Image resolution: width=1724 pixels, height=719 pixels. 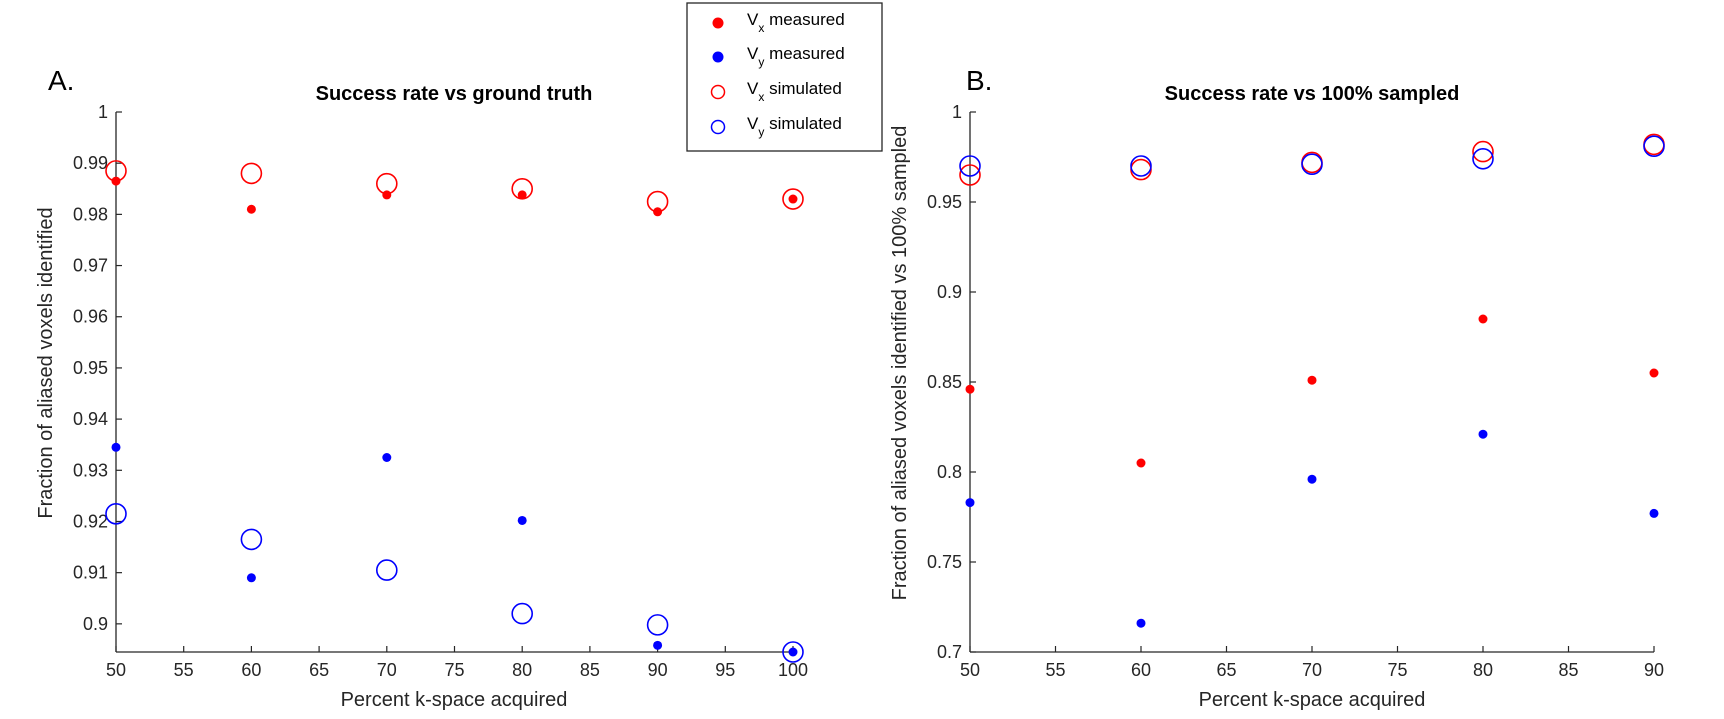 I want to click on panel-a-xtick-label: 60, so click(x=251, y=670).